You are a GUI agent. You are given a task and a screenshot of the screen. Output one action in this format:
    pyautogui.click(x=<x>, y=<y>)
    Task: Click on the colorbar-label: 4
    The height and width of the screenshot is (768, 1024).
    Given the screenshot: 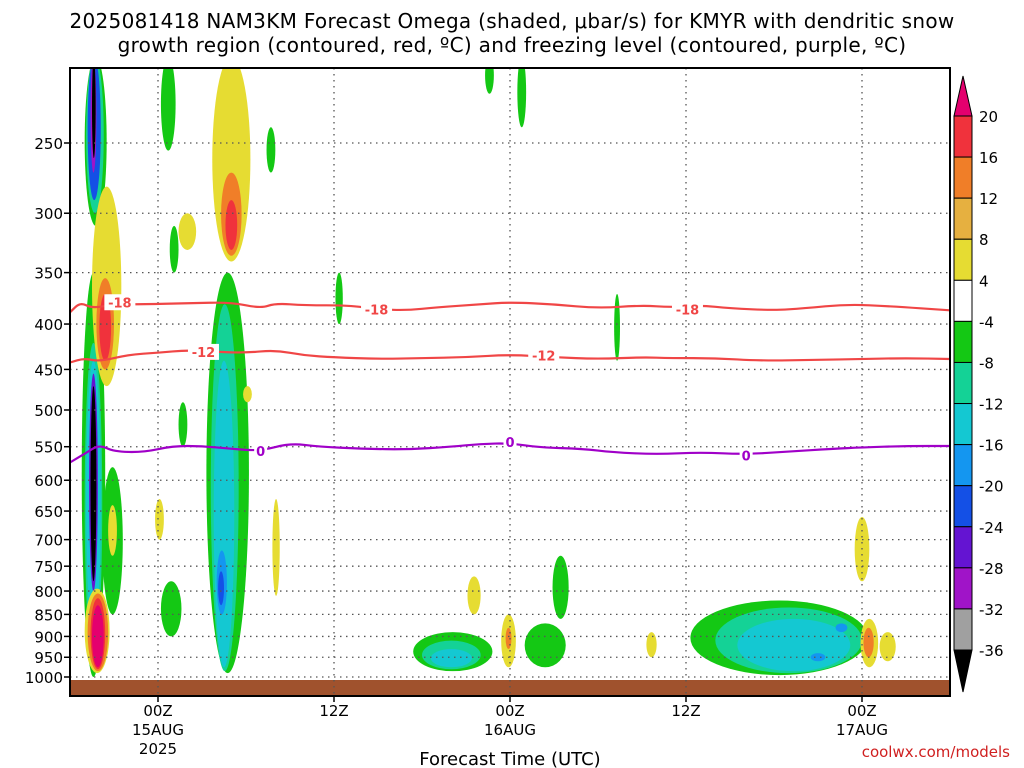 What is the action you would take?
    pyautogui.click(x=984, y=281)
    